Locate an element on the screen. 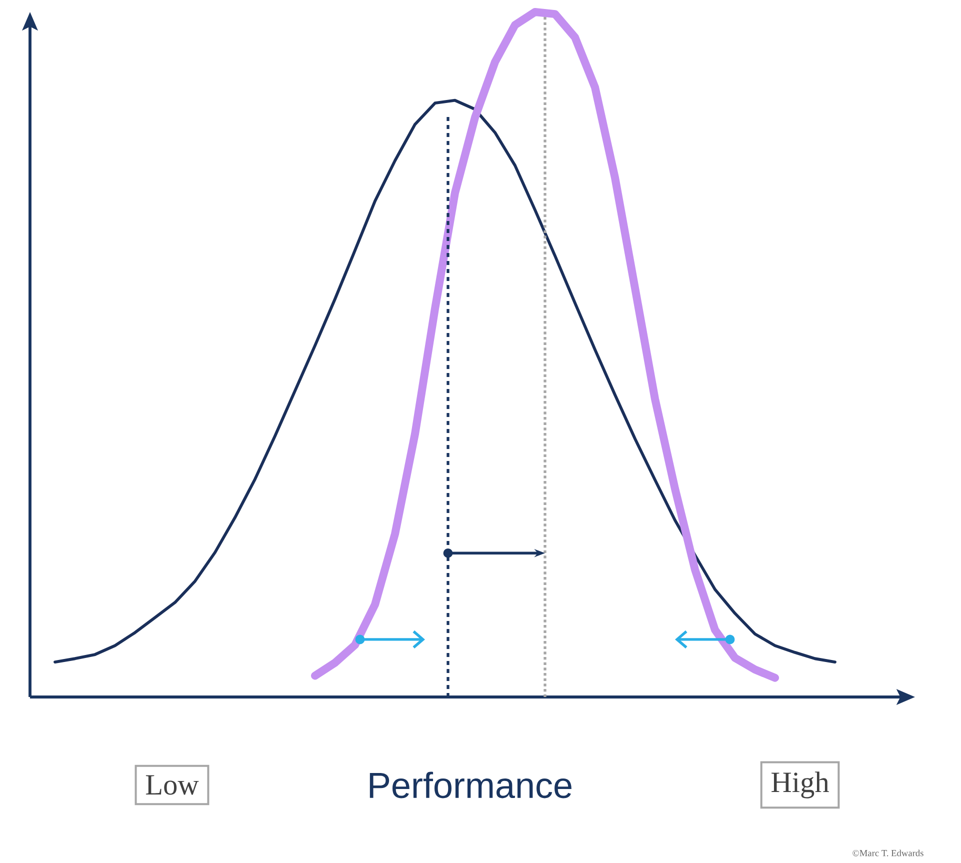 Image resolution: width=961 pixels, height=863 pixels. text: High is located at coordinates (800, 785).